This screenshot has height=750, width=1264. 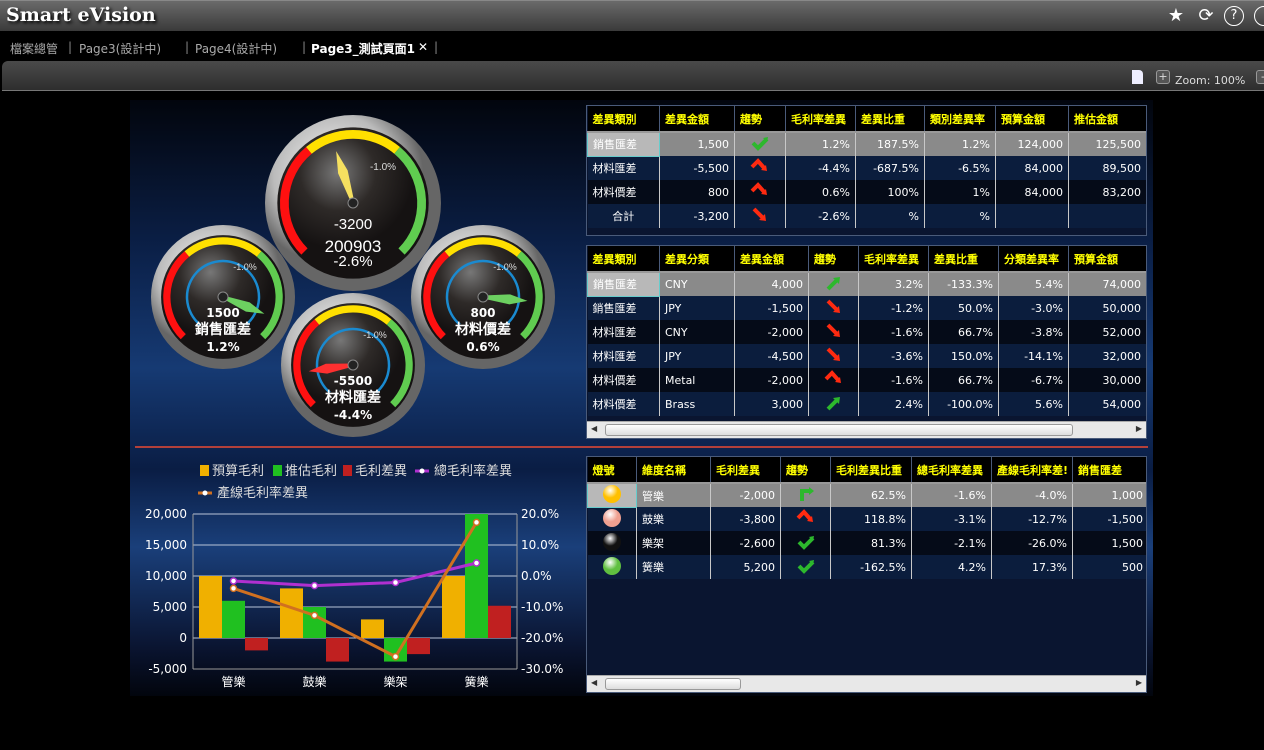 What do you see at coordinates (542, 638) in the screenshot?
I see `y2-tick-label: -20.0%` at bounding box center [542, 638].